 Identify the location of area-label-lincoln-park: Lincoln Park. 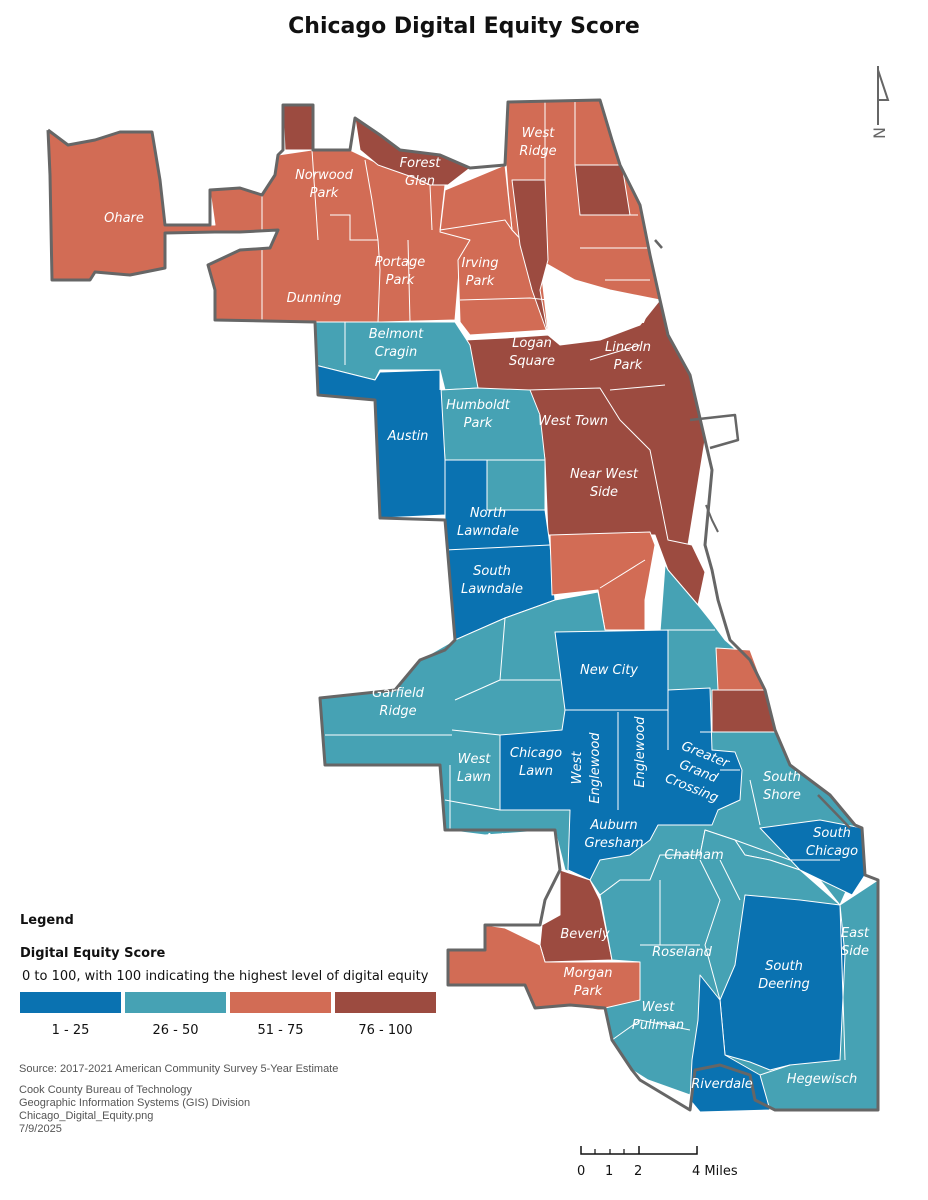
(628, 356).